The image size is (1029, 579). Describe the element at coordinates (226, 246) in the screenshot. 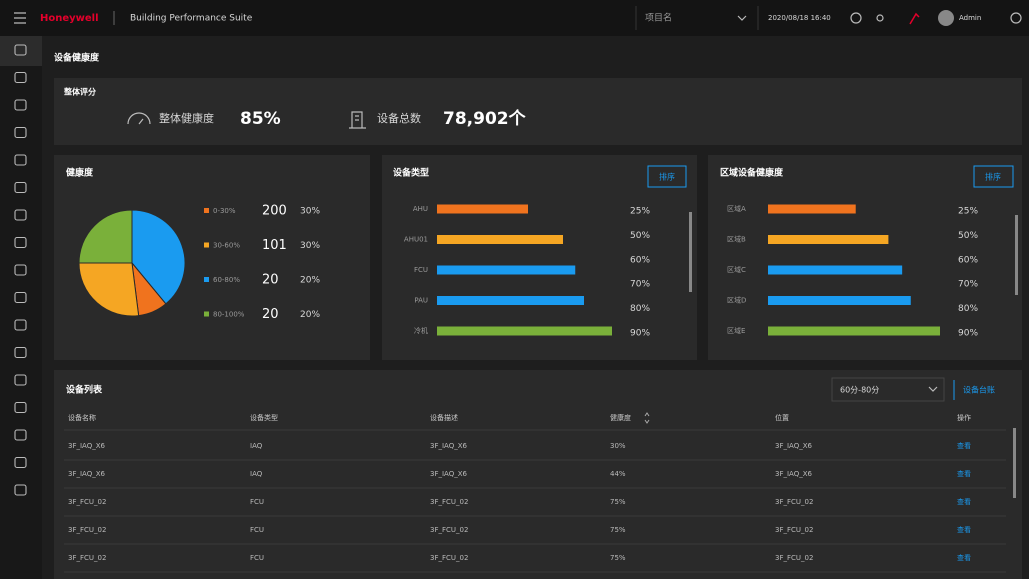

I see `legend-range: 30-60%` at that location.